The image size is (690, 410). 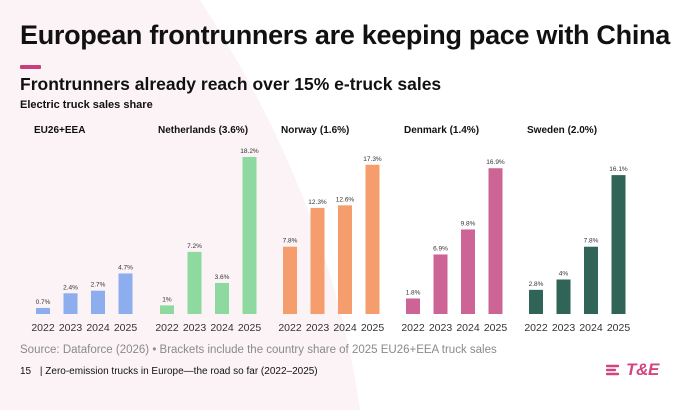 I want to click on data-label: 0.7%, so click(x=43, y=302).